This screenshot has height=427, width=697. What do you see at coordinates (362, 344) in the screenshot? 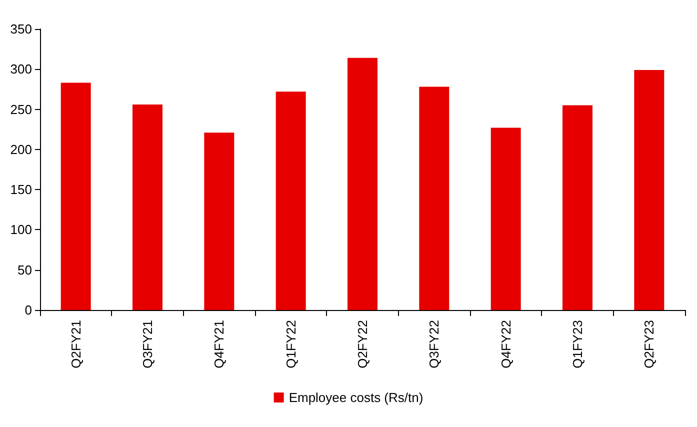
I see `x-tick-label: Q2FY22` at bounding box center [362, 344].